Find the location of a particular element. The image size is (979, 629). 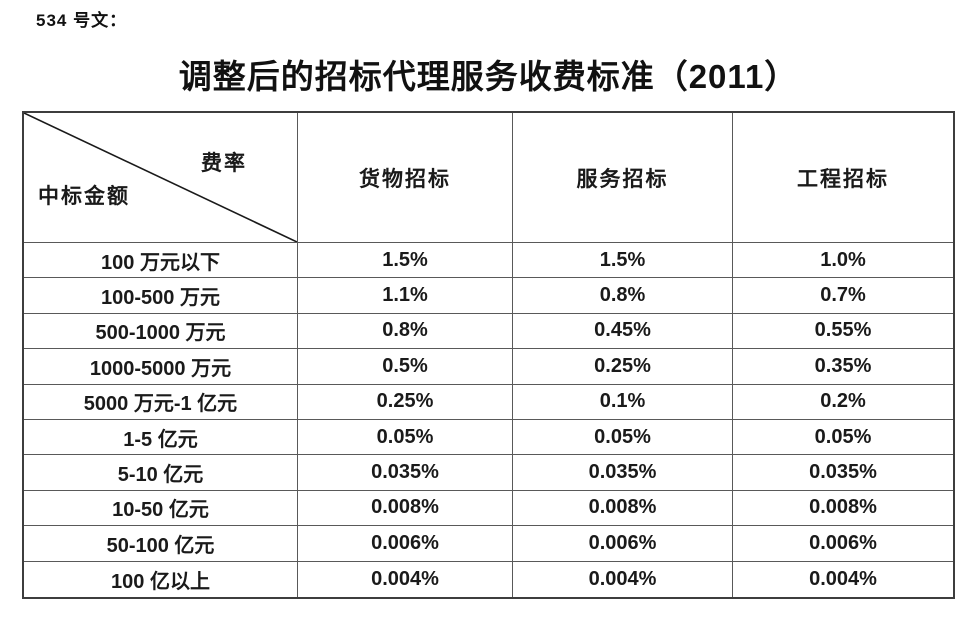

column-header-goods: 货物招标 is located at coordinates (405, 178).